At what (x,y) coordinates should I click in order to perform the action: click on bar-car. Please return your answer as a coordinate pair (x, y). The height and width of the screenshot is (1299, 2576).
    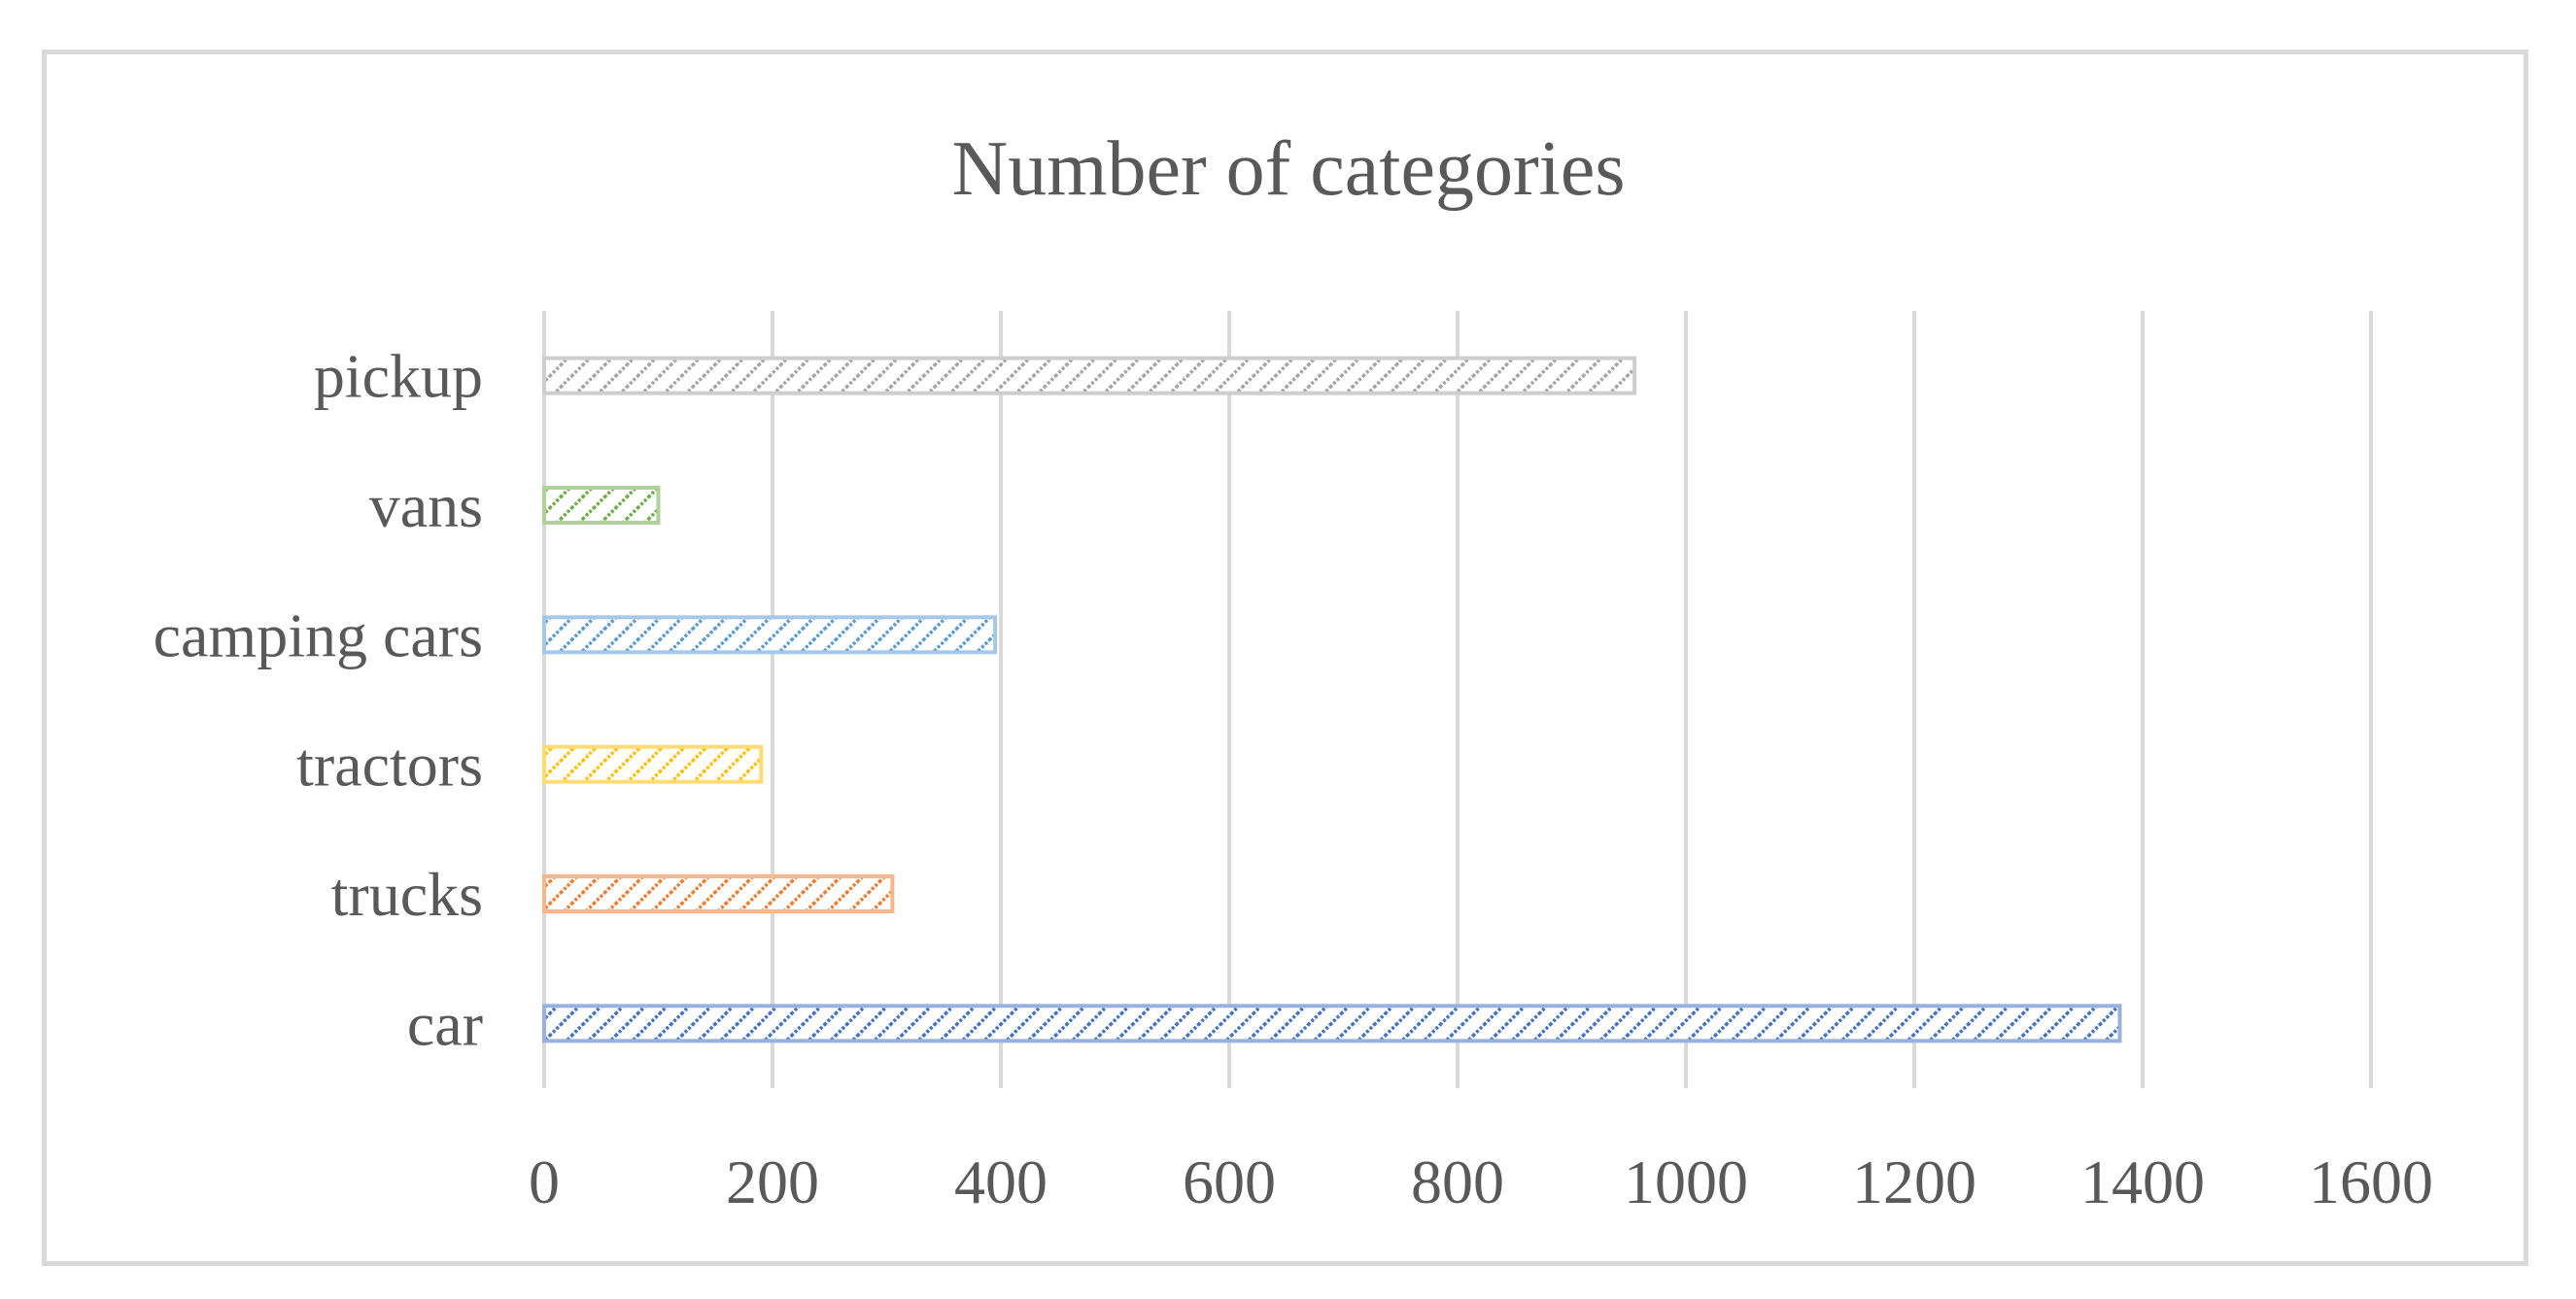
    Looking at the image, I should click on (1332, 1023).